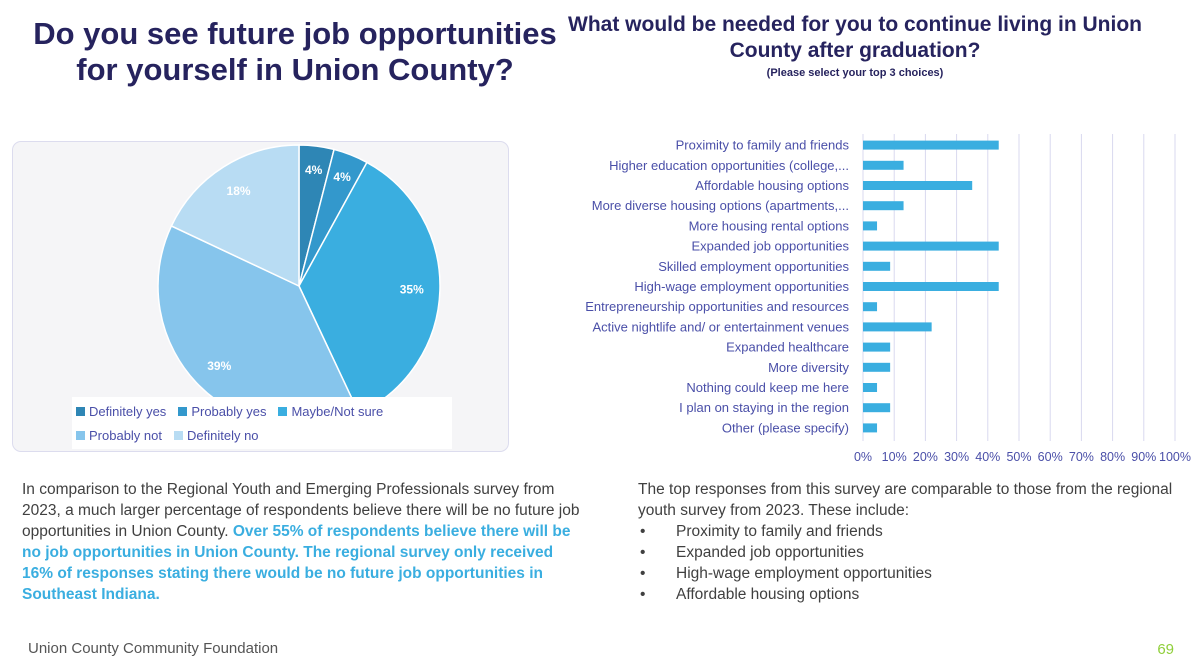 The width and height of the screenshot is (1200, 671). What do you see at coordinates (764, 407) in the screenshot?
I see `category-label: I plan on staying in the region` at bounding box center [764, 407].